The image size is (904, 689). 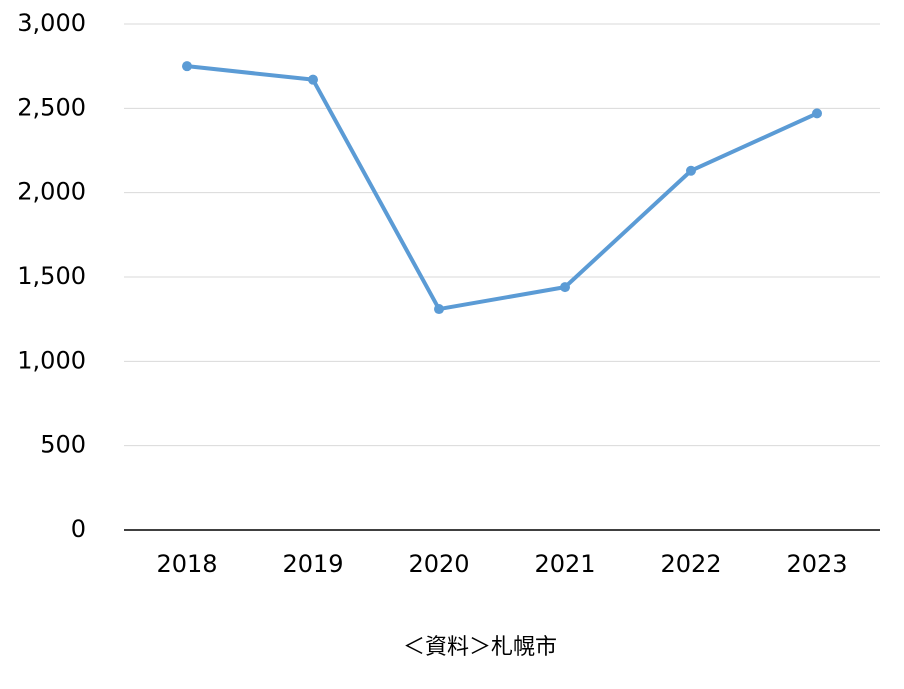 I want to click on y-tick-label: 1,500, so click(x=51, y=276).